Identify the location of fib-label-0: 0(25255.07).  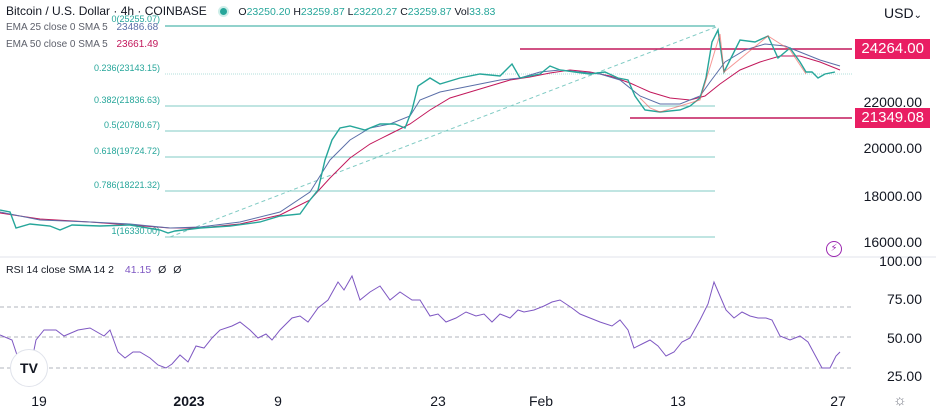
(135, 19).